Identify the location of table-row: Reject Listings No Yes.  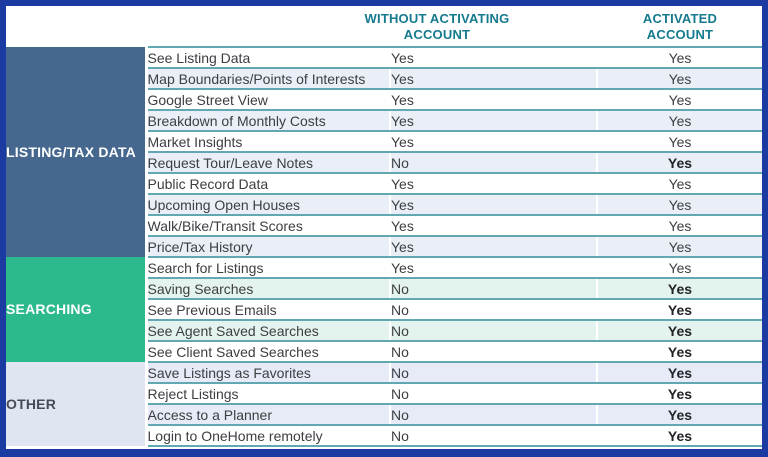
(384, 394).